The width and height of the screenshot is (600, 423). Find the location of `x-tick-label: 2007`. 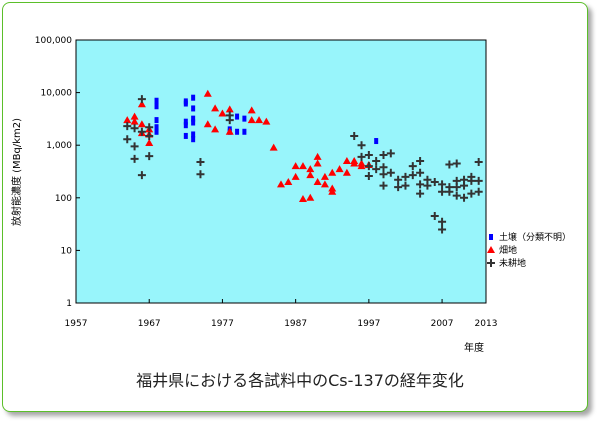

x-tick-label: 2007 is located at coordinates (442, 324).